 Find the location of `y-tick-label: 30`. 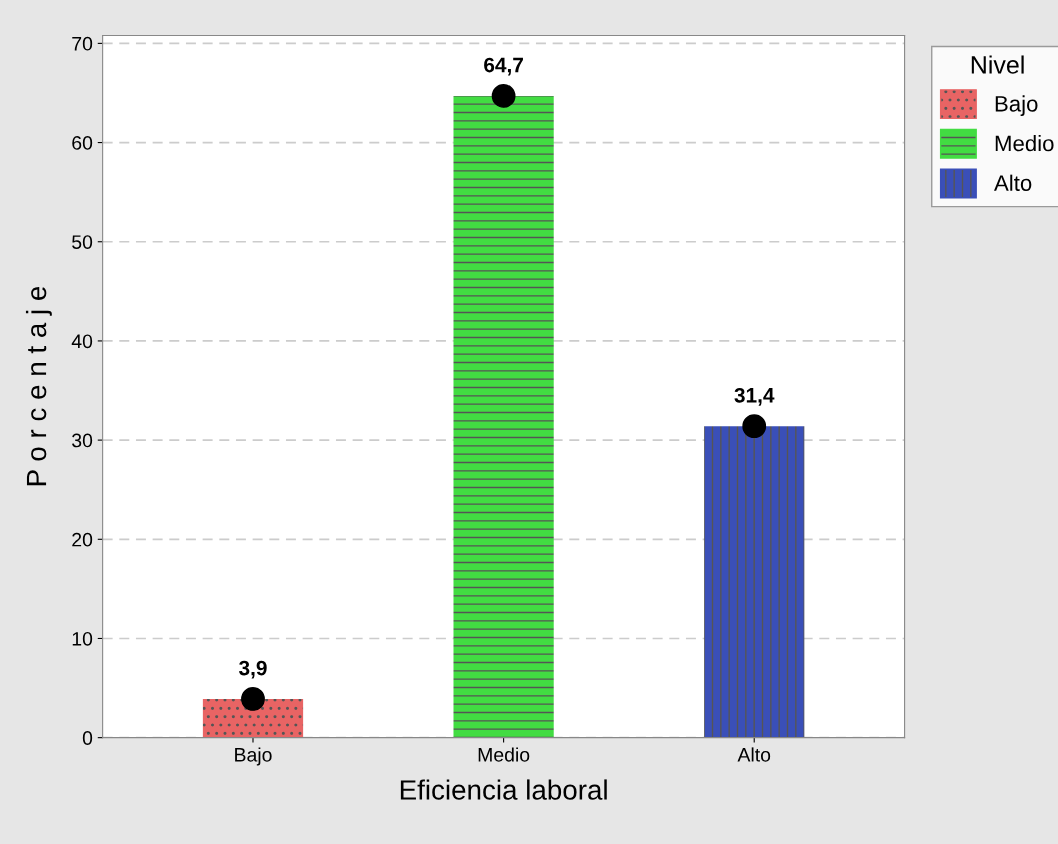

y-tick-label: 30 is located at coordinates (82, 440).